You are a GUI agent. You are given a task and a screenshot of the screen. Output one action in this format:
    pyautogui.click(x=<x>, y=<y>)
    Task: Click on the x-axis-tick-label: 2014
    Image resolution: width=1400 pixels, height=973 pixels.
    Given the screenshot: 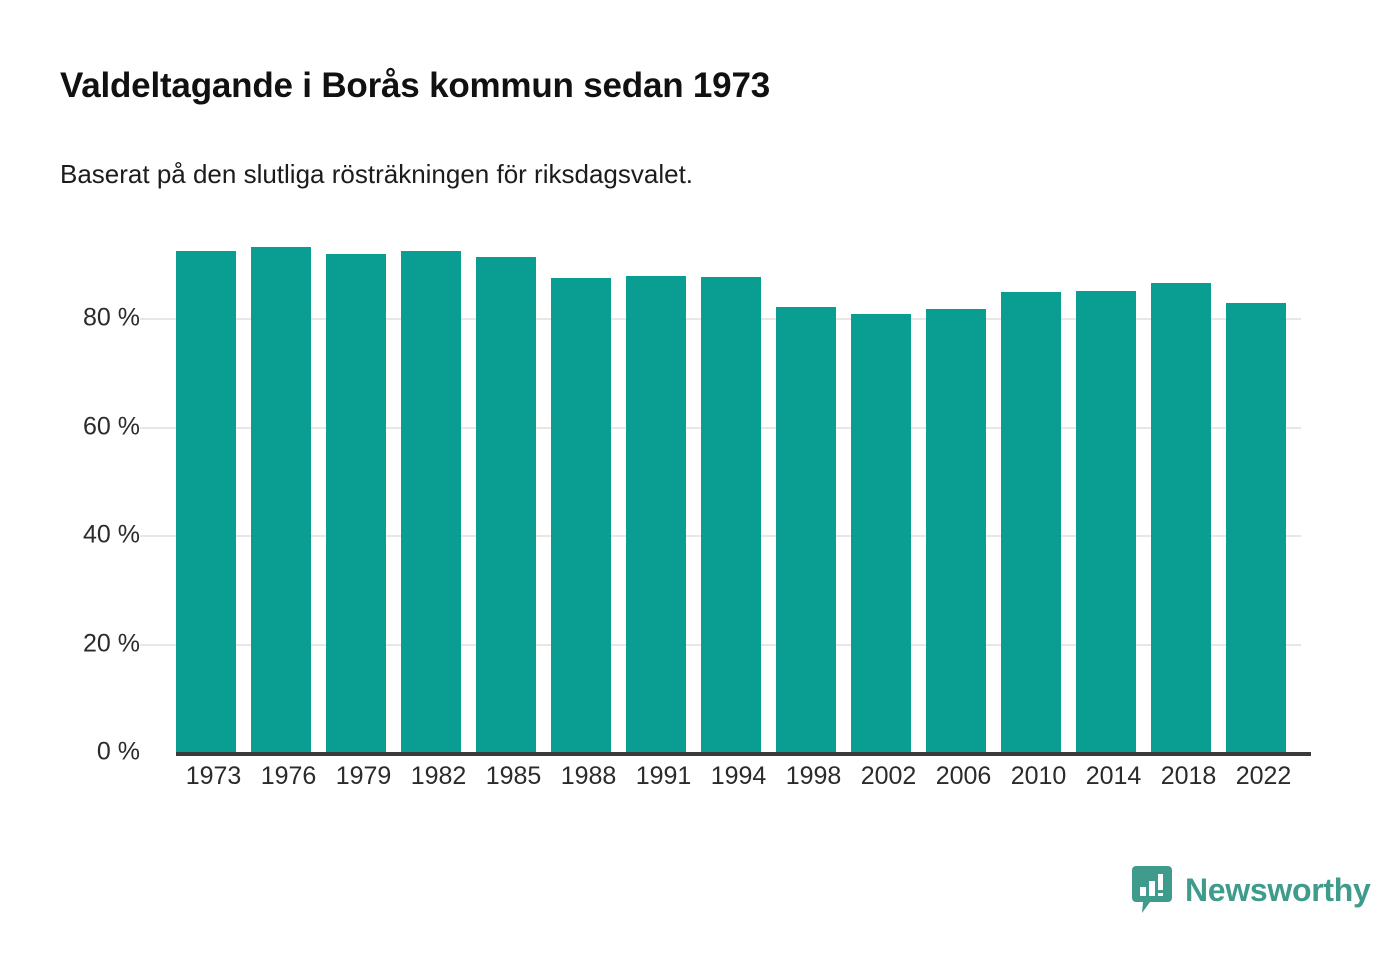 What is the action you would take?
    pyautogui.click(x=1113, y=776)
    